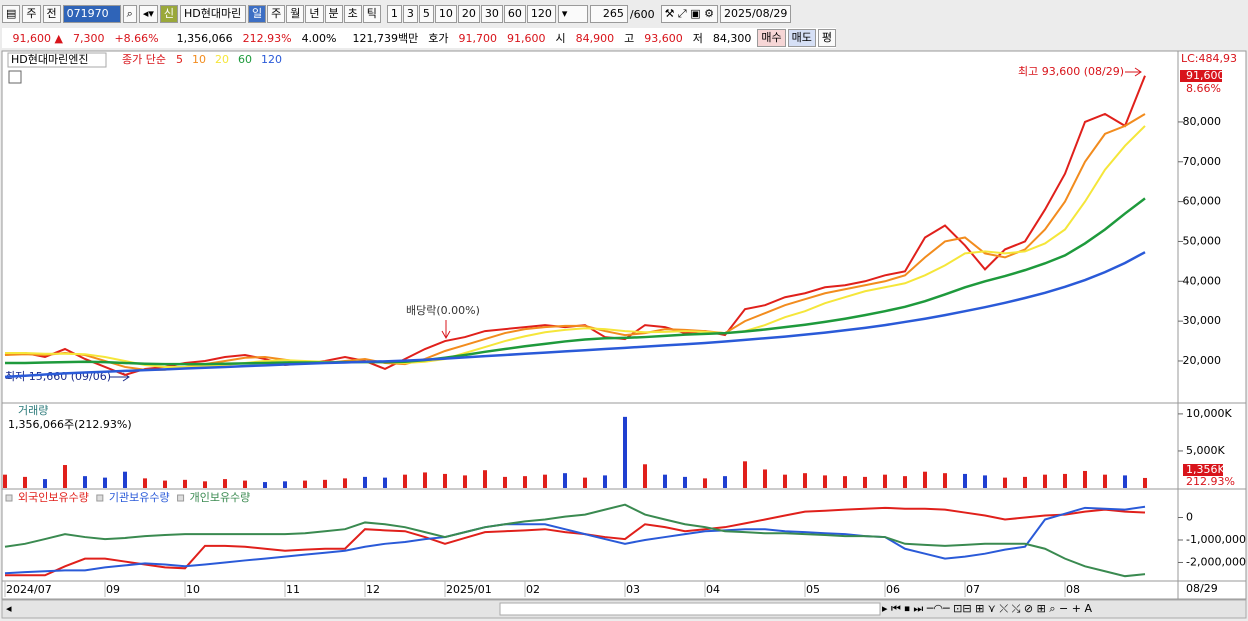 This screenshot has width=1248, height=621. I want to click on x-tick-label: 06, so click(893, 589).